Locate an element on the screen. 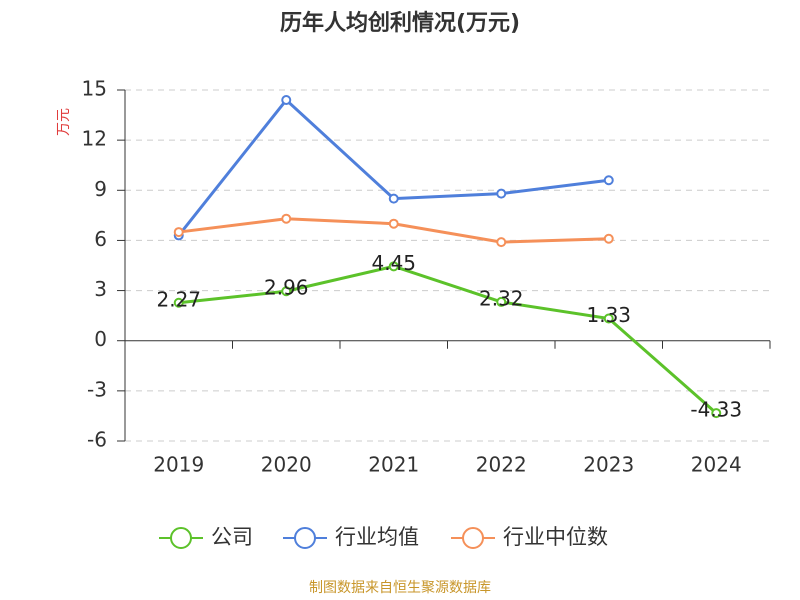  chart-title: 历年人均创利情况(万元) is located at coordinates (400, 23).